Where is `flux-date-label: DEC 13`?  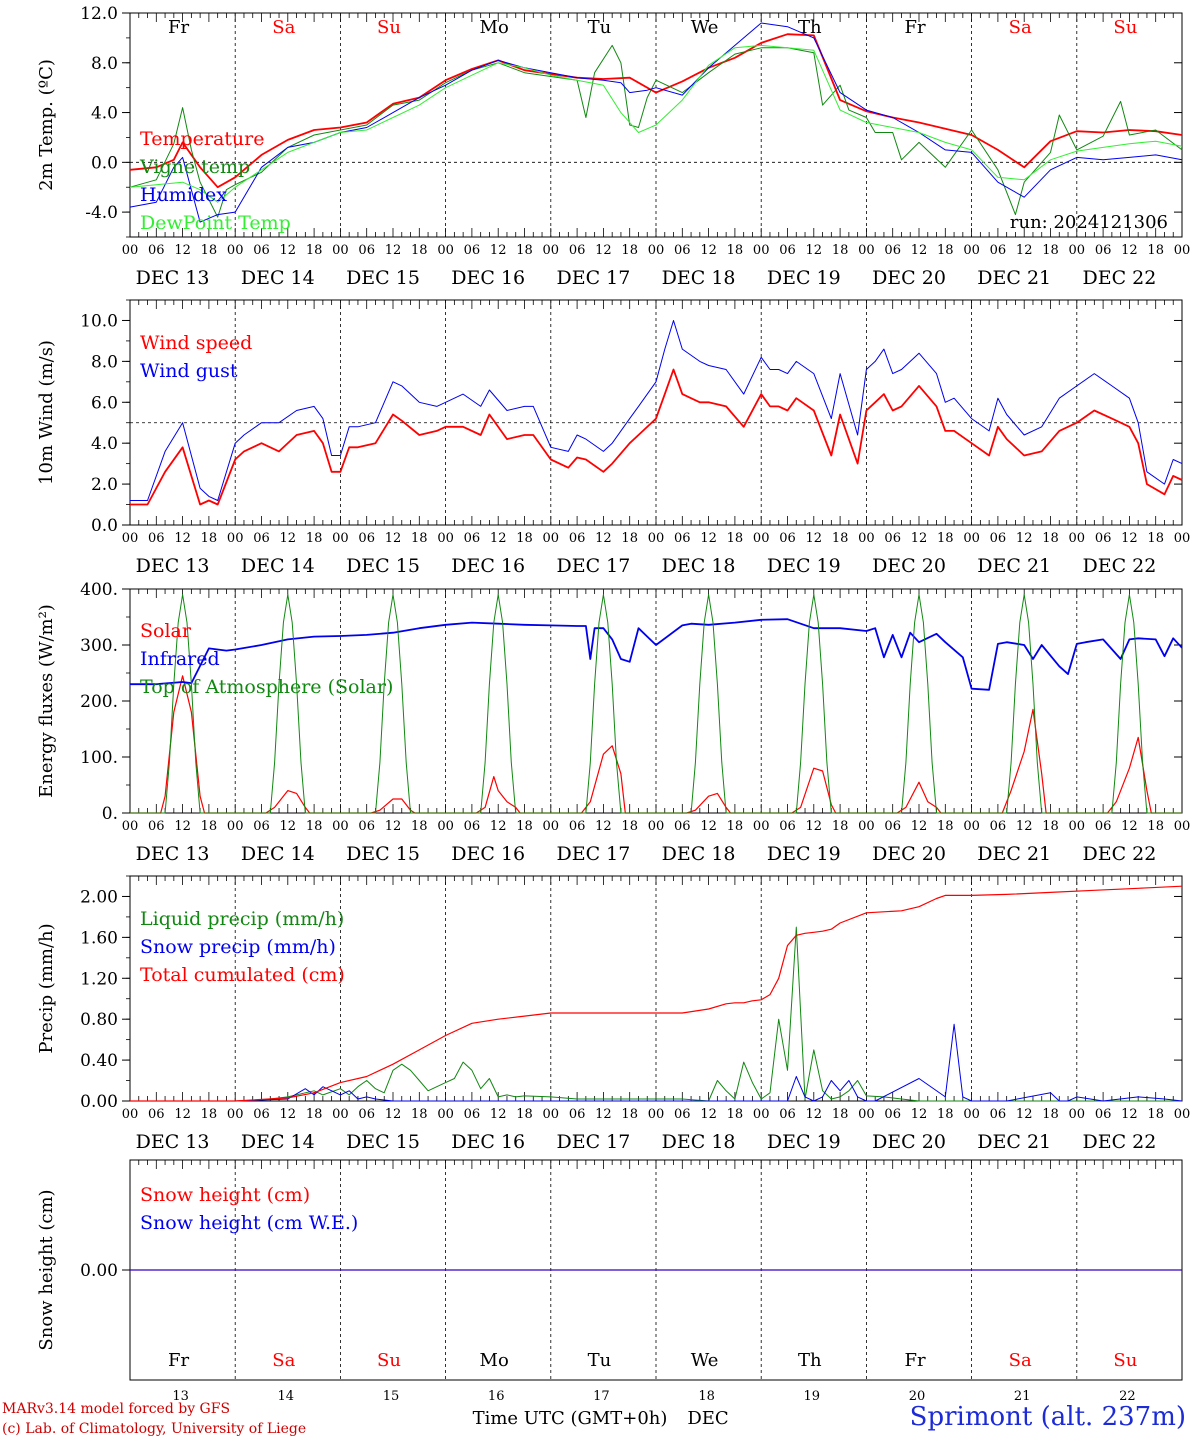
flux-date-label: DEC 13 is located at coordinates (173, 854).